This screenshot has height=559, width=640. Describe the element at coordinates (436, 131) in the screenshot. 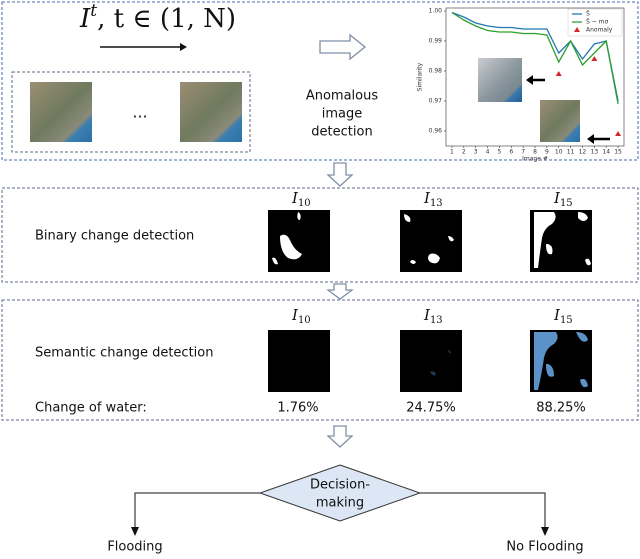

I see `y-tick-label: 0.96` at that location.